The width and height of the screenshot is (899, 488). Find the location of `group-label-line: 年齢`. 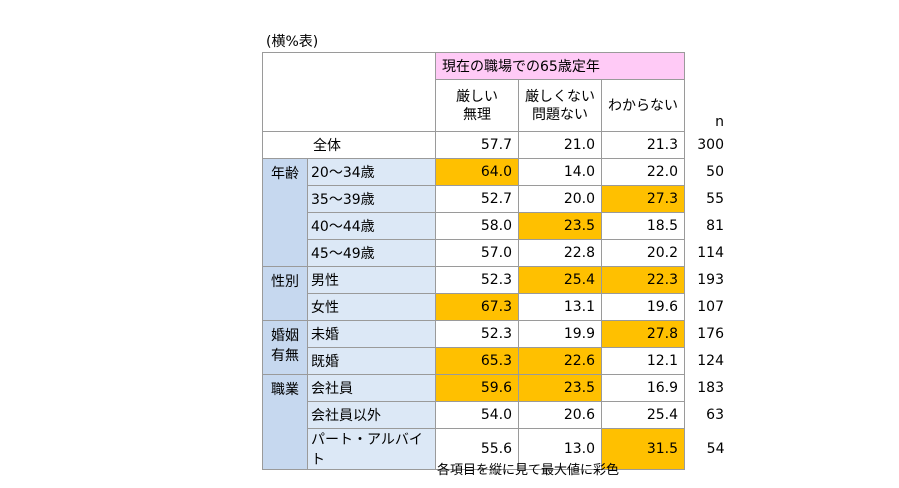

group-label-line: 年齢 is located at coordinates (285, 174).